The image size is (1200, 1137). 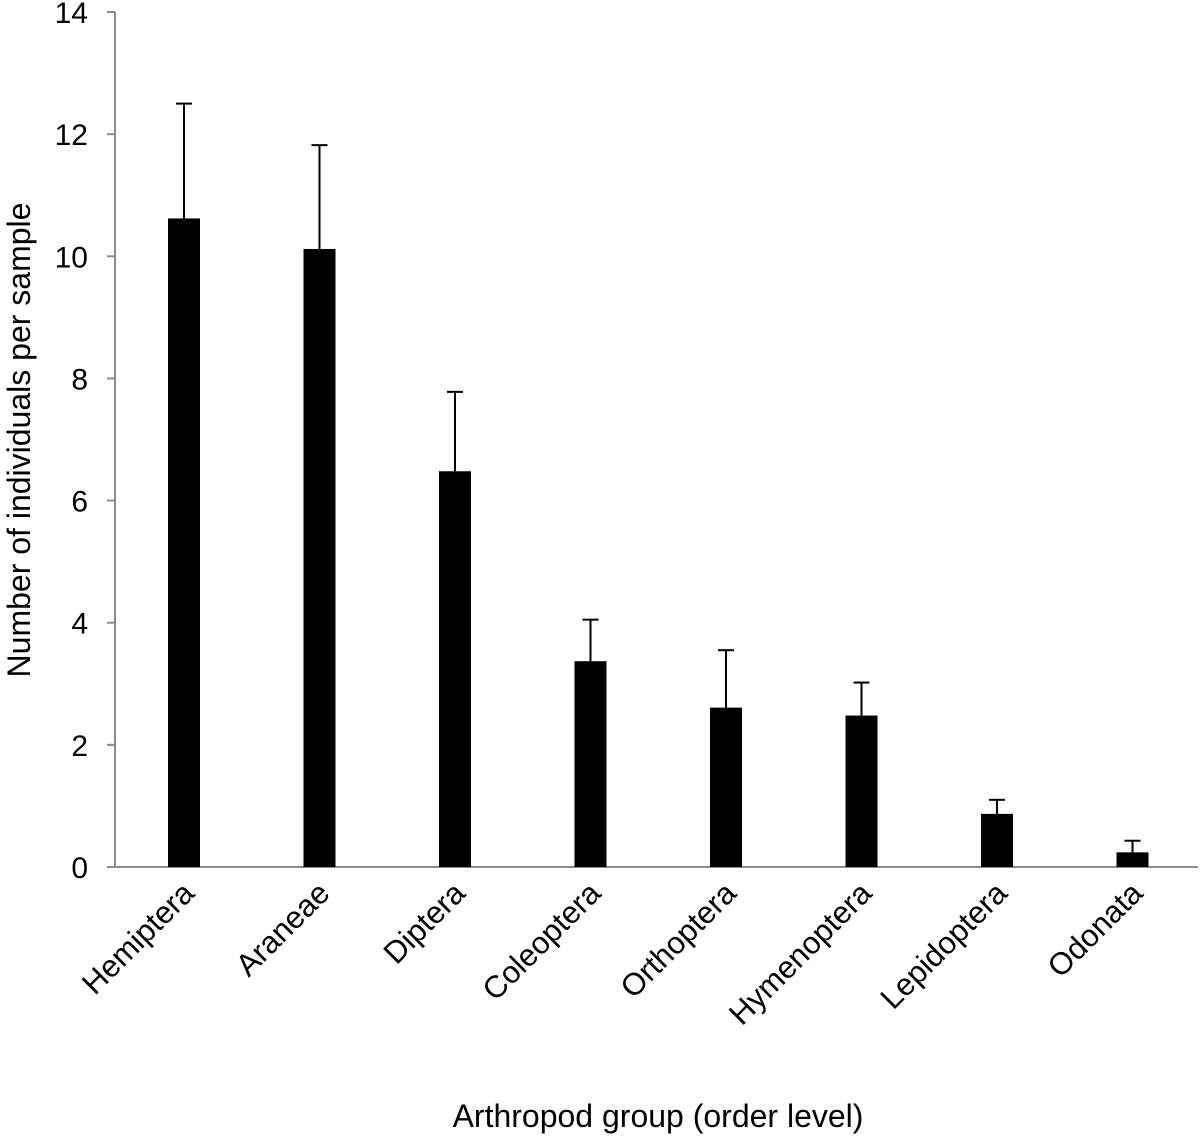 I want to click on x-axis-title: Arthropod group (order level), so click(x=658, y=1116).